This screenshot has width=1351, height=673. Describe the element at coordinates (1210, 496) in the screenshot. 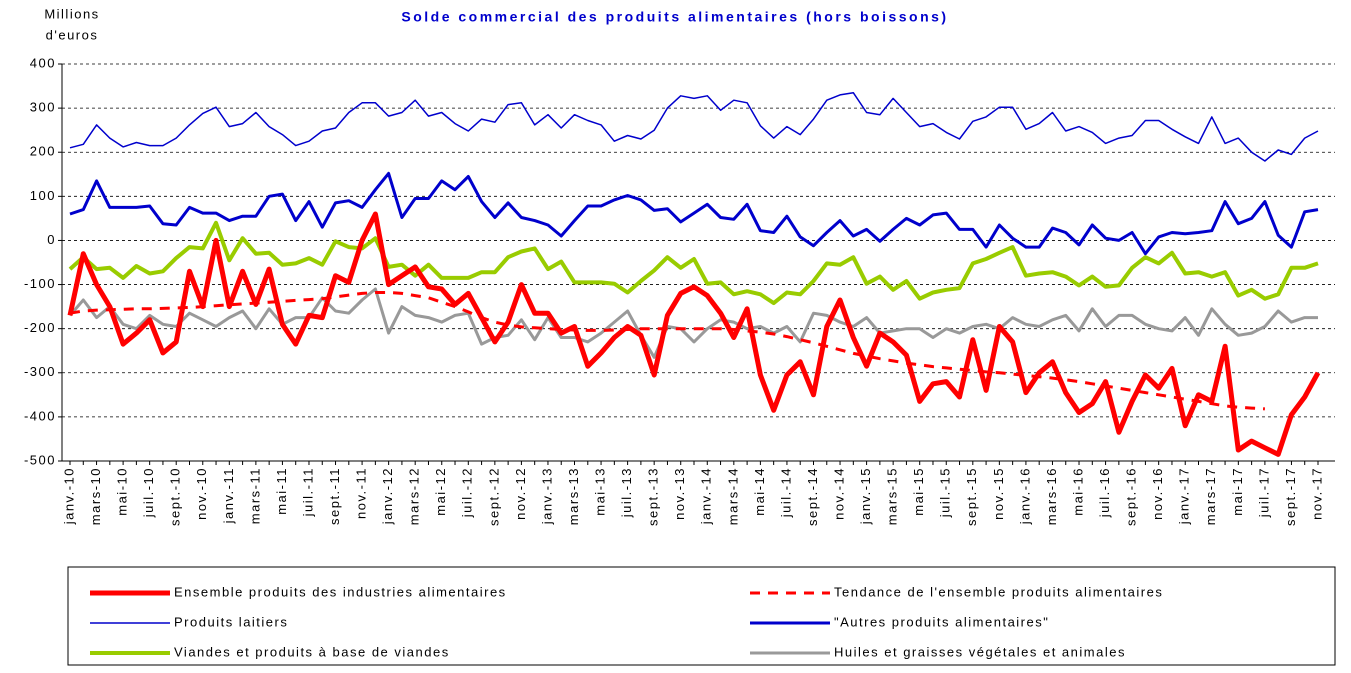

I see `x-tick-label: mars-17` at that location.